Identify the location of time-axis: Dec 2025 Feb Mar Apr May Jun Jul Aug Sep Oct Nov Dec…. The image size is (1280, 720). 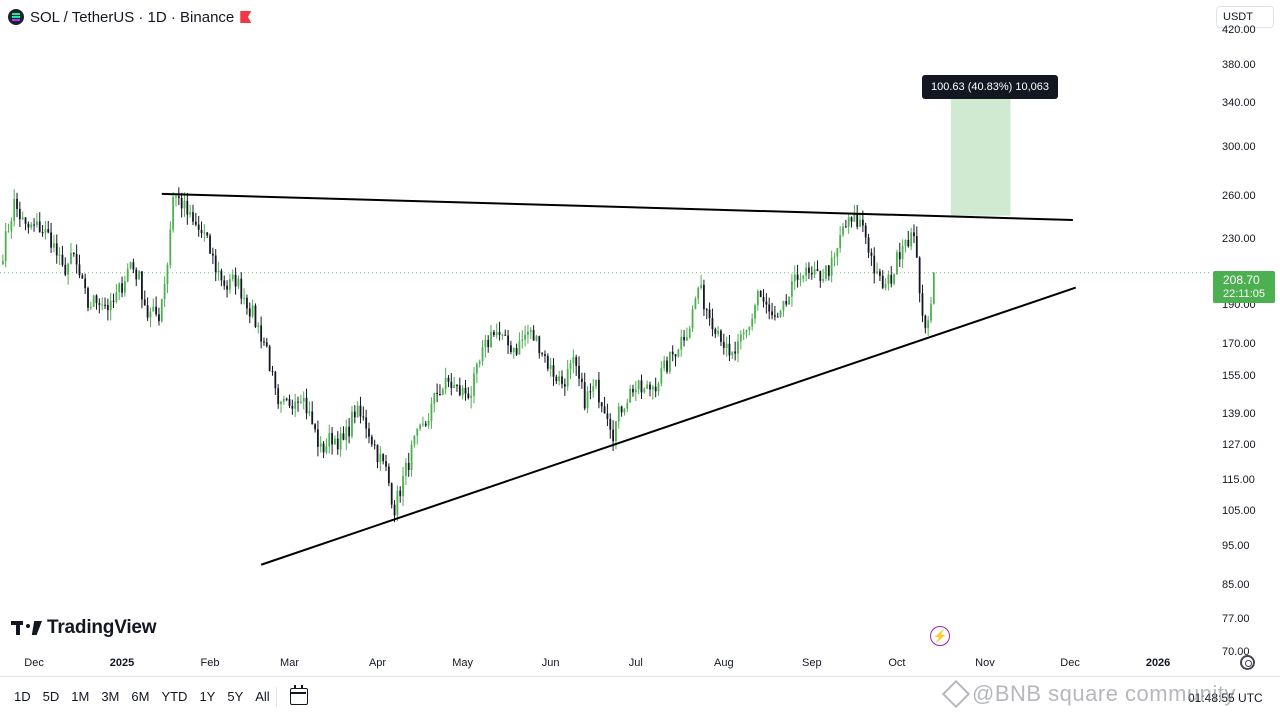
(606, 663).